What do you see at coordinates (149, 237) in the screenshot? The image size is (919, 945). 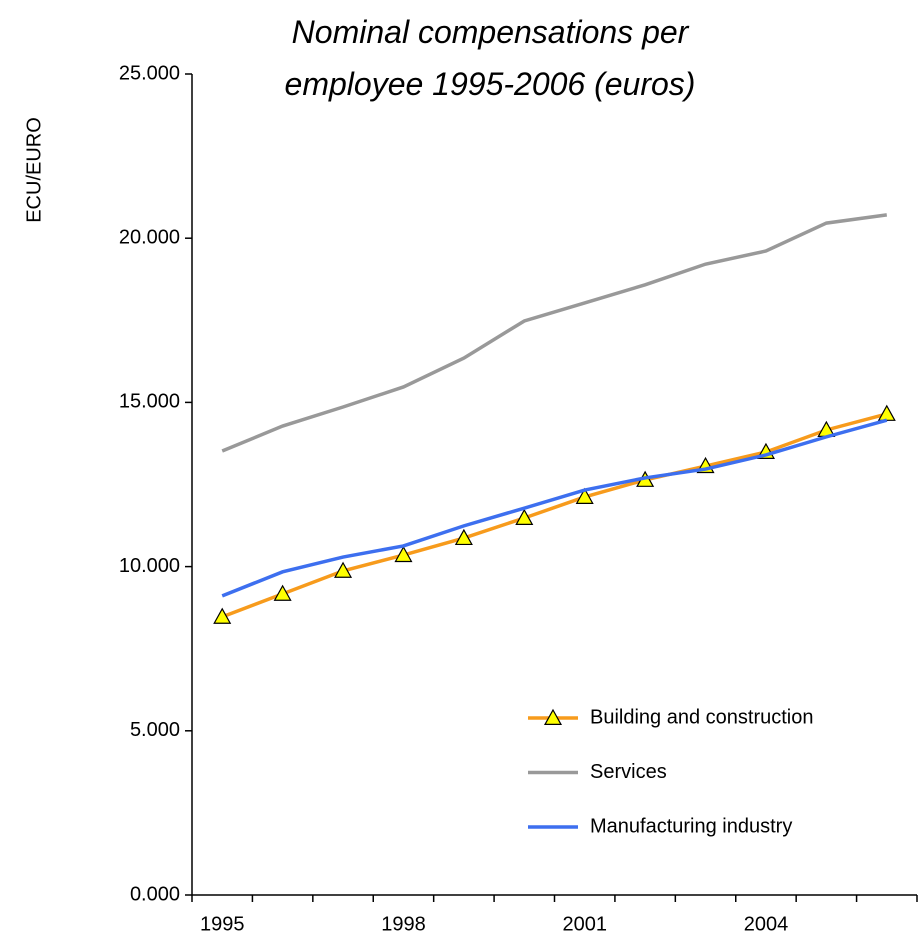 I see `y-tick-label: 20.000` at bounding box center [149, 237].